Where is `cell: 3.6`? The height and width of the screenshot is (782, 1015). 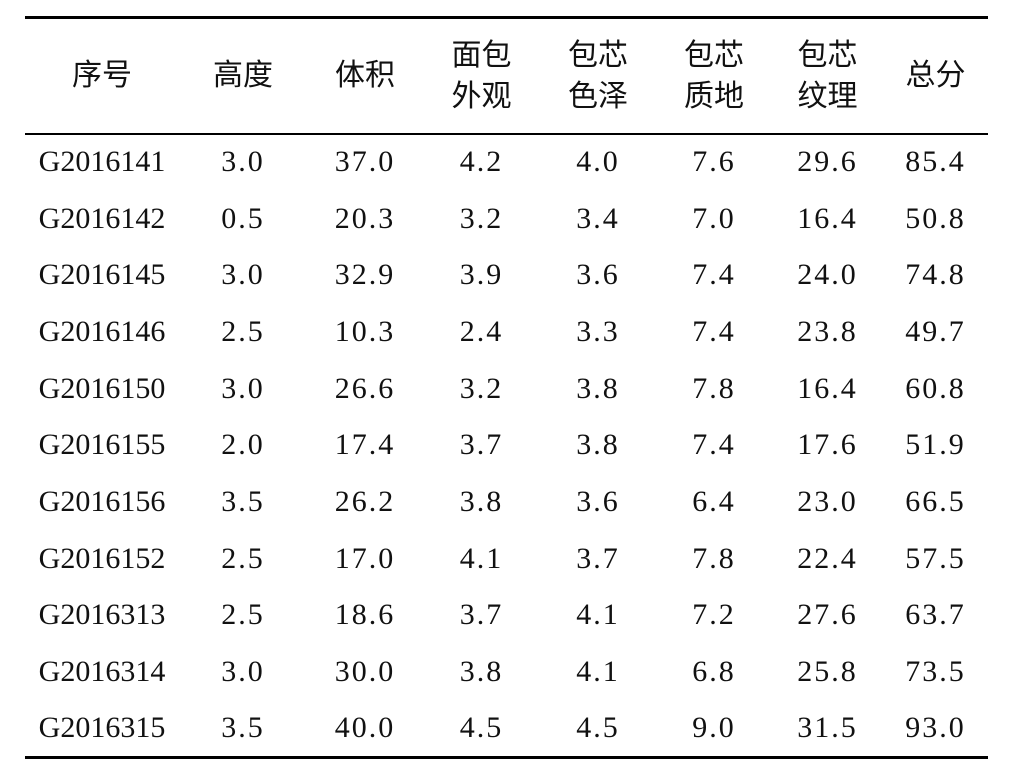
cell: 3.6 is located at coordinates (598, 275).